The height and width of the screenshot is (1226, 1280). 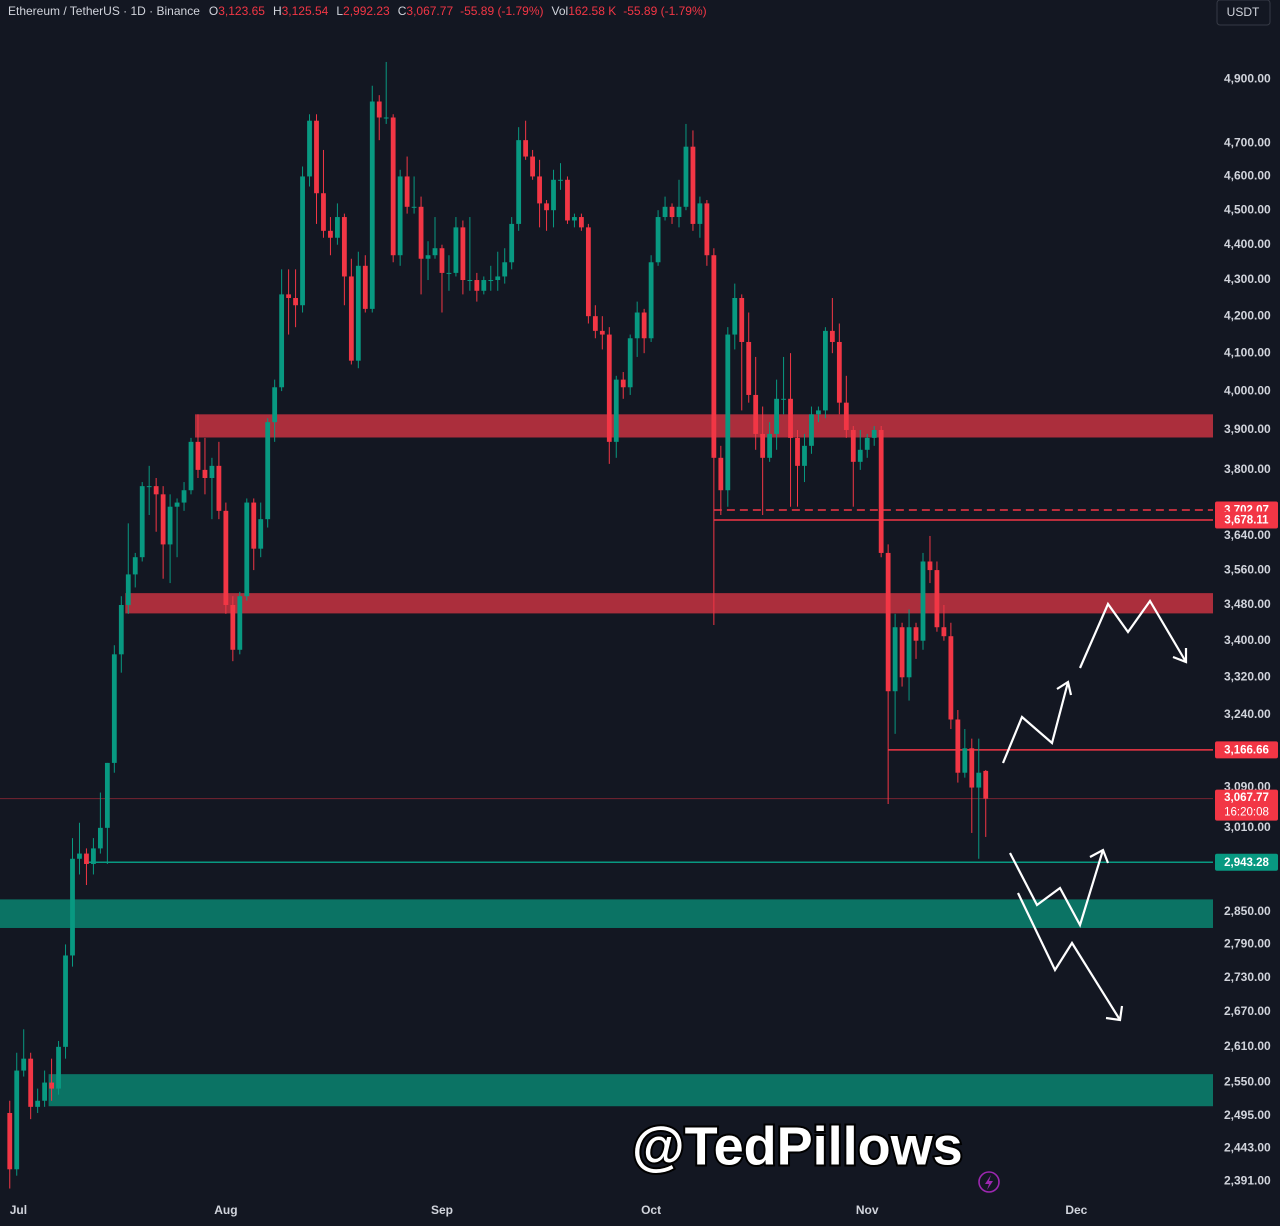 What do you see at coordinates (797, 1146) in the screenshot?
I see `watermark: @TedPillows` at bounding box center [797, 1146].